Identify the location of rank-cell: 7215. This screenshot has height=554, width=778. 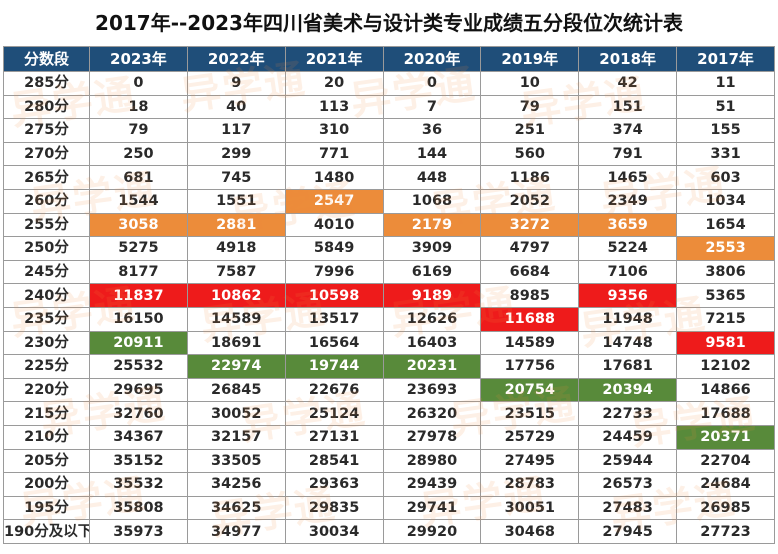
(725, 319).